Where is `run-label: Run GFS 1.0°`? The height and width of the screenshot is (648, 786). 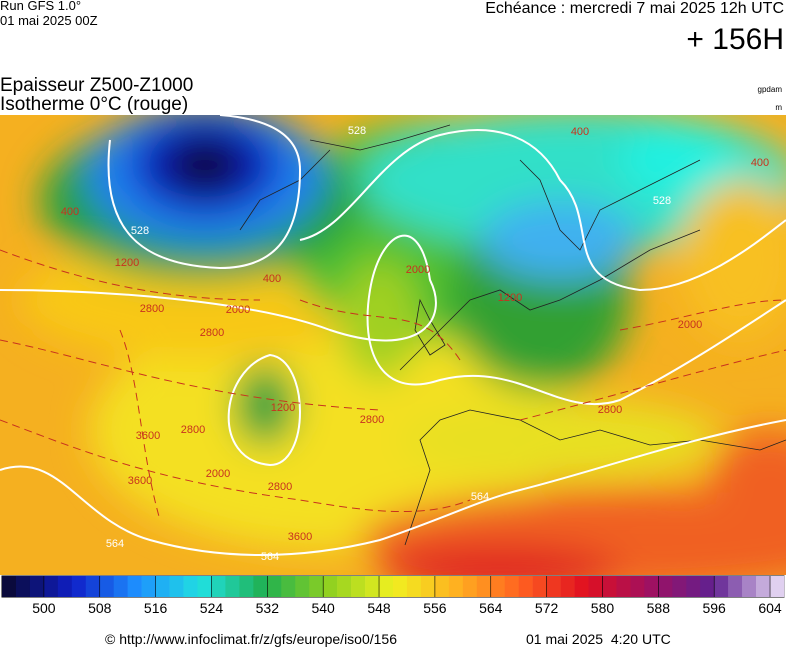
run-label: Run GFS 1.0° is located at coordinates (40, 6).